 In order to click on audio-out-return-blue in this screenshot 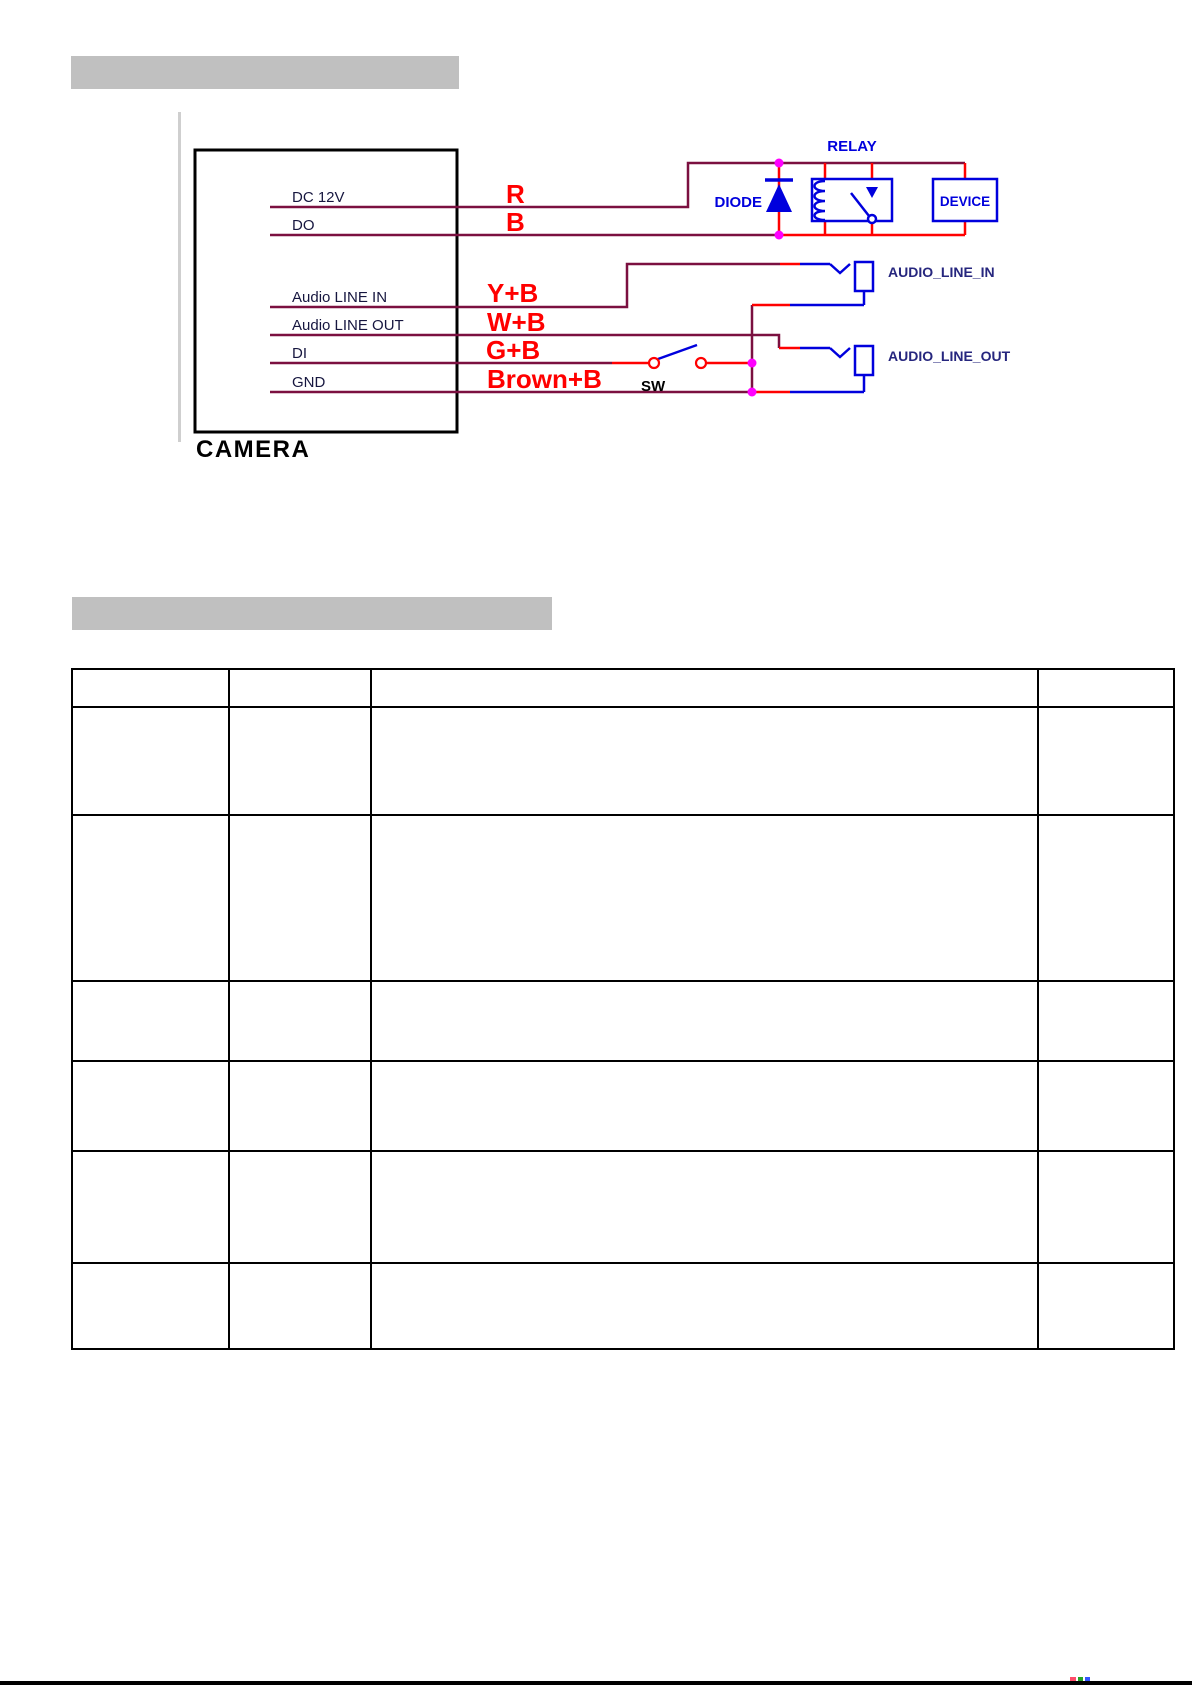, I will do `click(828, 384)`.